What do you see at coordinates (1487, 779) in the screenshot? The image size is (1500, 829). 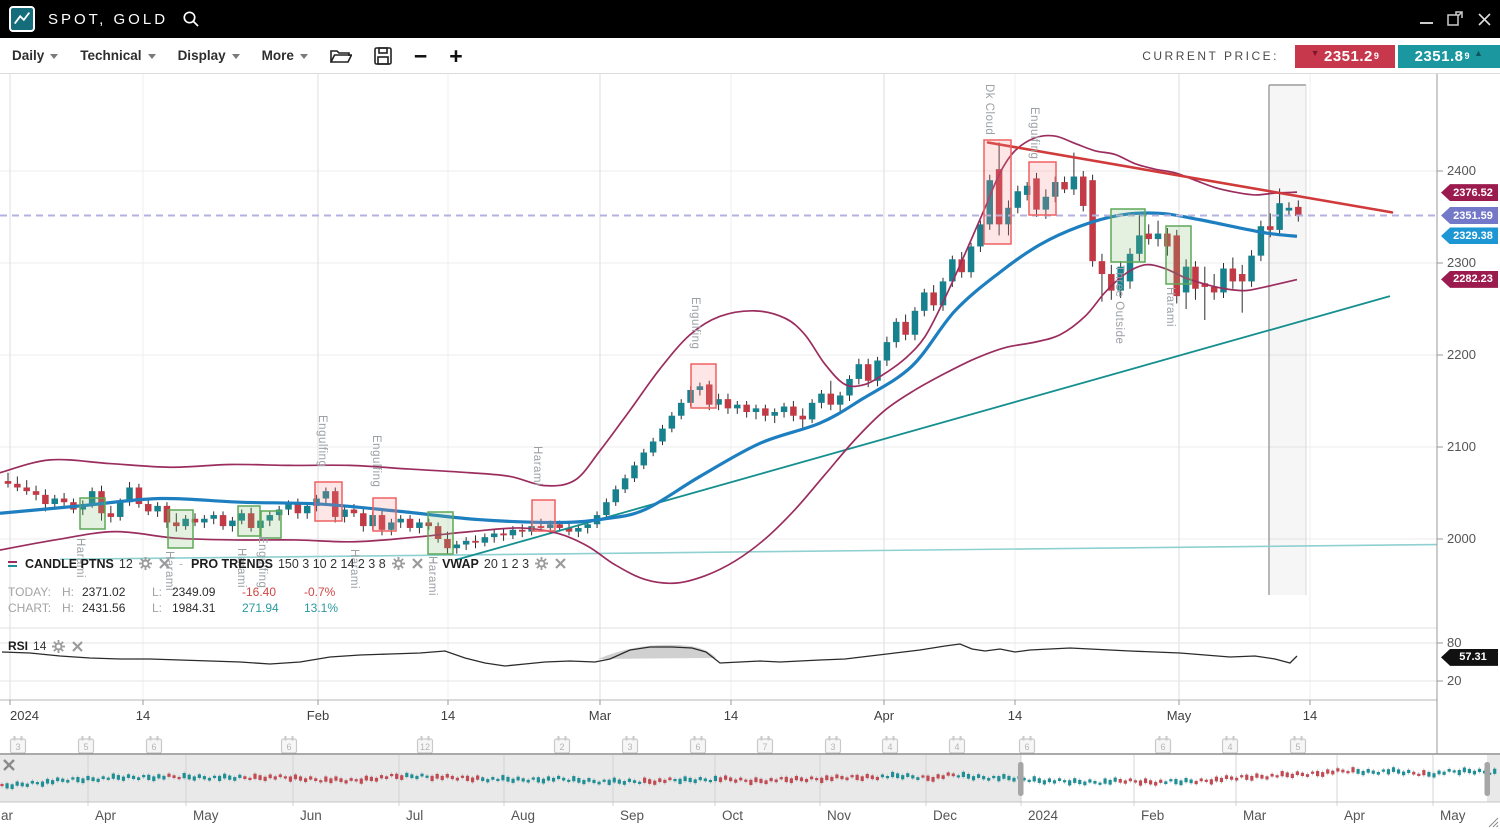 I see `navigator-right-handle` at bounding box center [1487, 779].